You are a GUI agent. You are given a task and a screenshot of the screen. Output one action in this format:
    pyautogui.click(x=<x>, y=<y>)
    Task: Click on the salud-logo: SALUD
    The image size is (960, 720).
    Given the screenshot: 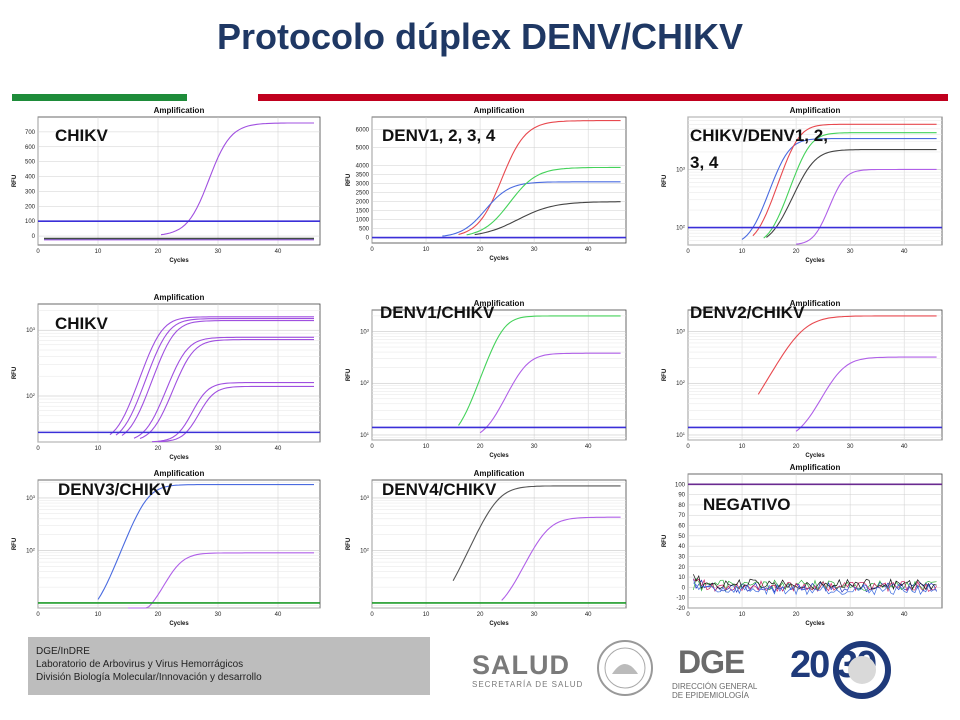 What is the action you would take?
    pyautogui.click(x=521, y=665)
    